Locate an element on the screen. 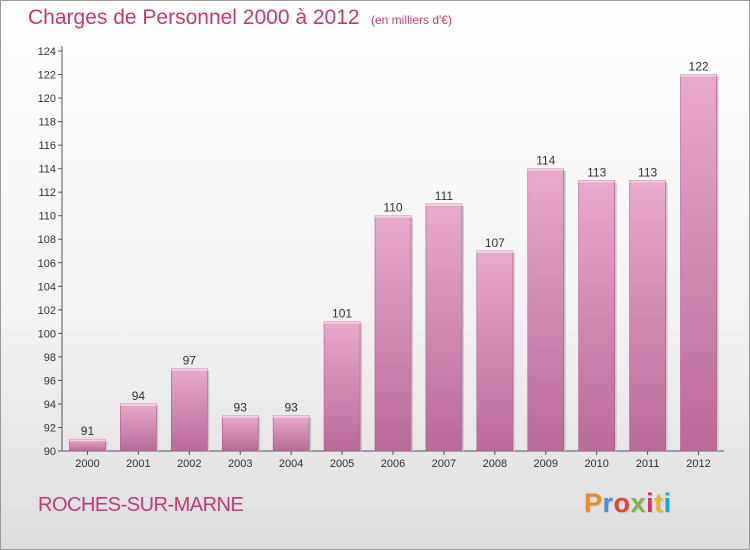 The height and width of the screenshot is (550, 750). y-tick-label: 96 is located at coordinates (50, 381).